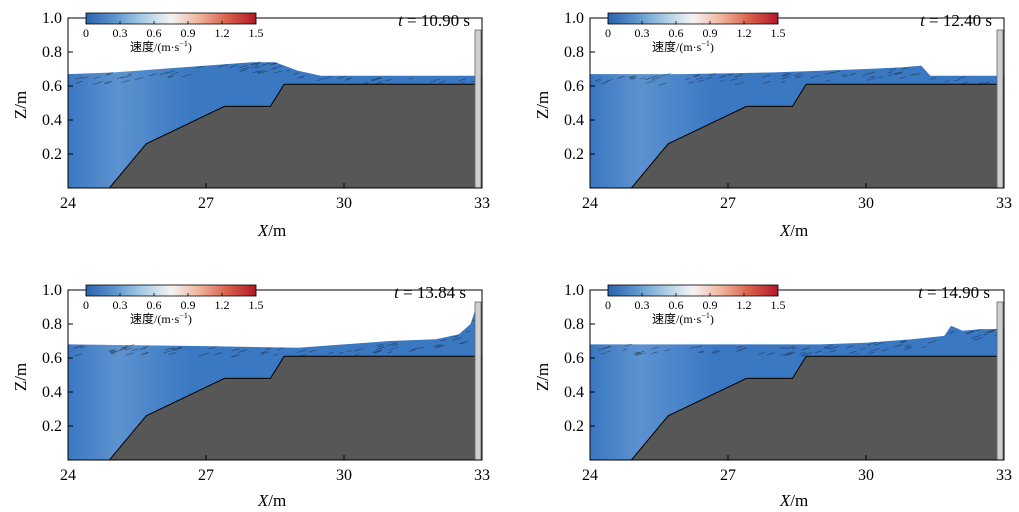  Describe the element at coordinates (263, 500) in the screenshot. I see `x-axis-var-2: X` at that location.